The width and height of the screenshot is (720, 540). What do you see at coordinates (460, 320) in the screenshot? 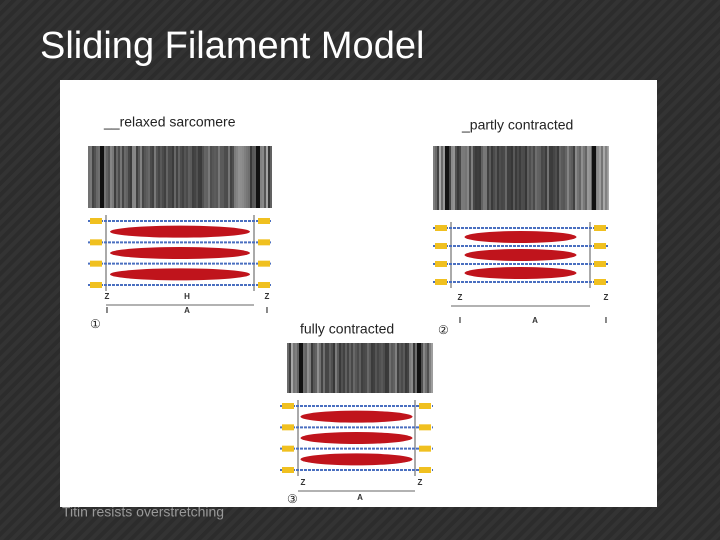
I see `marker-label: I` at bounding box center [460, 320].